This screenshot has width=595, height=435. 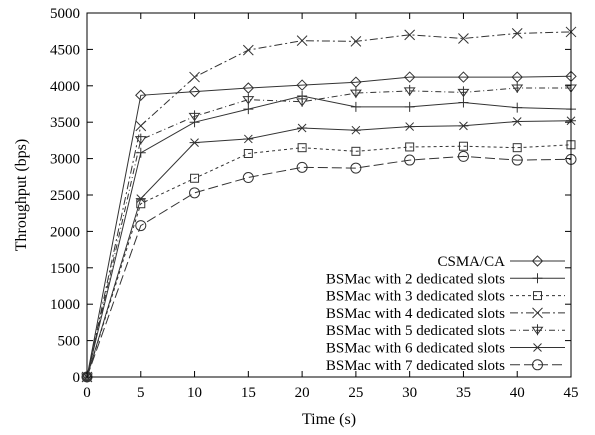 What do you see at coordinates (69, 342) in the screenshot?
I see `y-tick-label: 500` at bounding box center [69, 342].